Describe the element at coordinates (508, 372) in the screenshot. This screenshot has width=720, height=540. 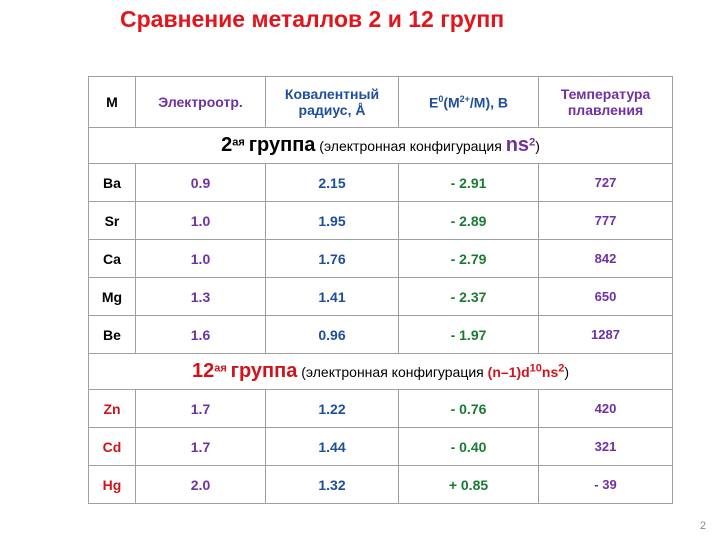
I see `group-config: (n–1)d` at that location.